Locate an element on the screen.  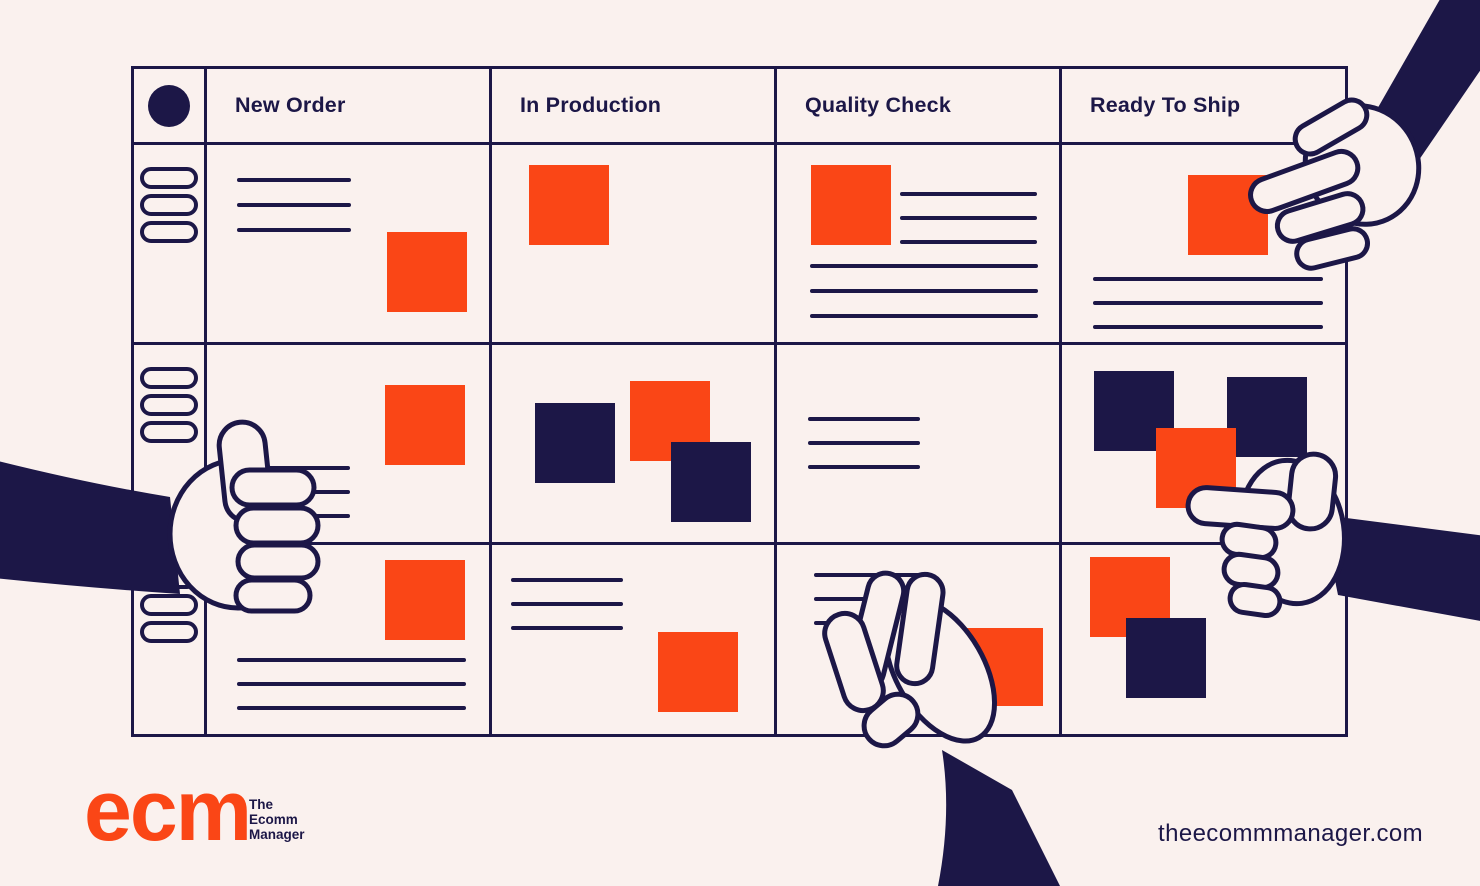
tagline-line: Manager is located at coordinates (277, 834).